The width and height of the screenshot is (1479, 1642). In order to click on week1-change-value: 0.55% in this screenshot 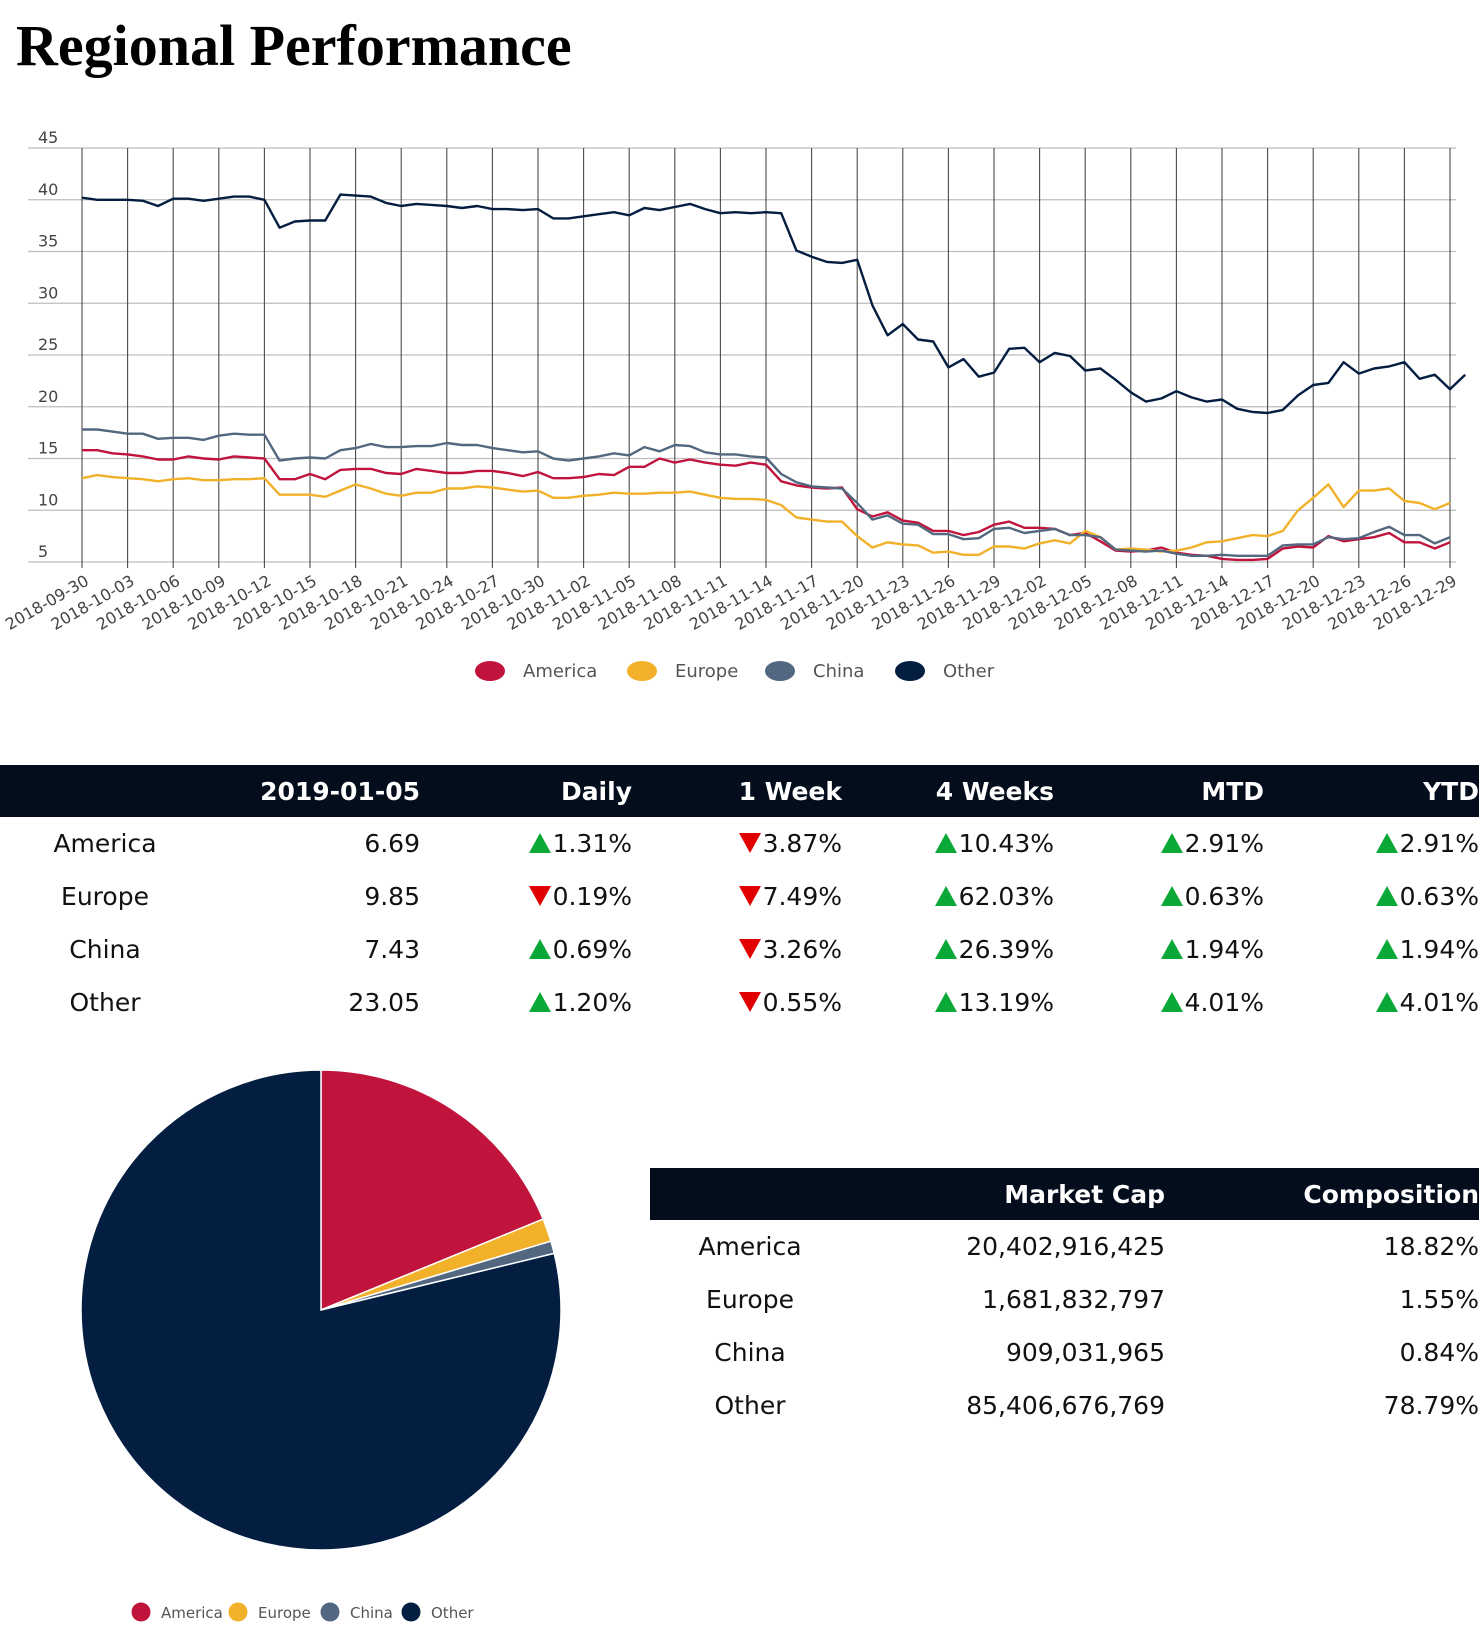, I will do `click(802, 1002)`.